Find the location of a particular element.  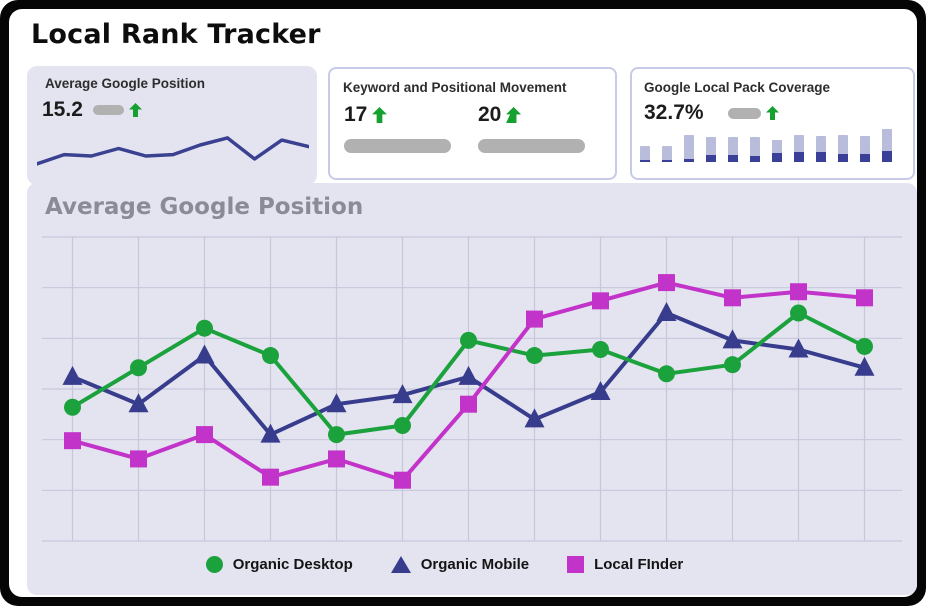

kpi-value-row: 15.2 is located at coordinates (92, 110).